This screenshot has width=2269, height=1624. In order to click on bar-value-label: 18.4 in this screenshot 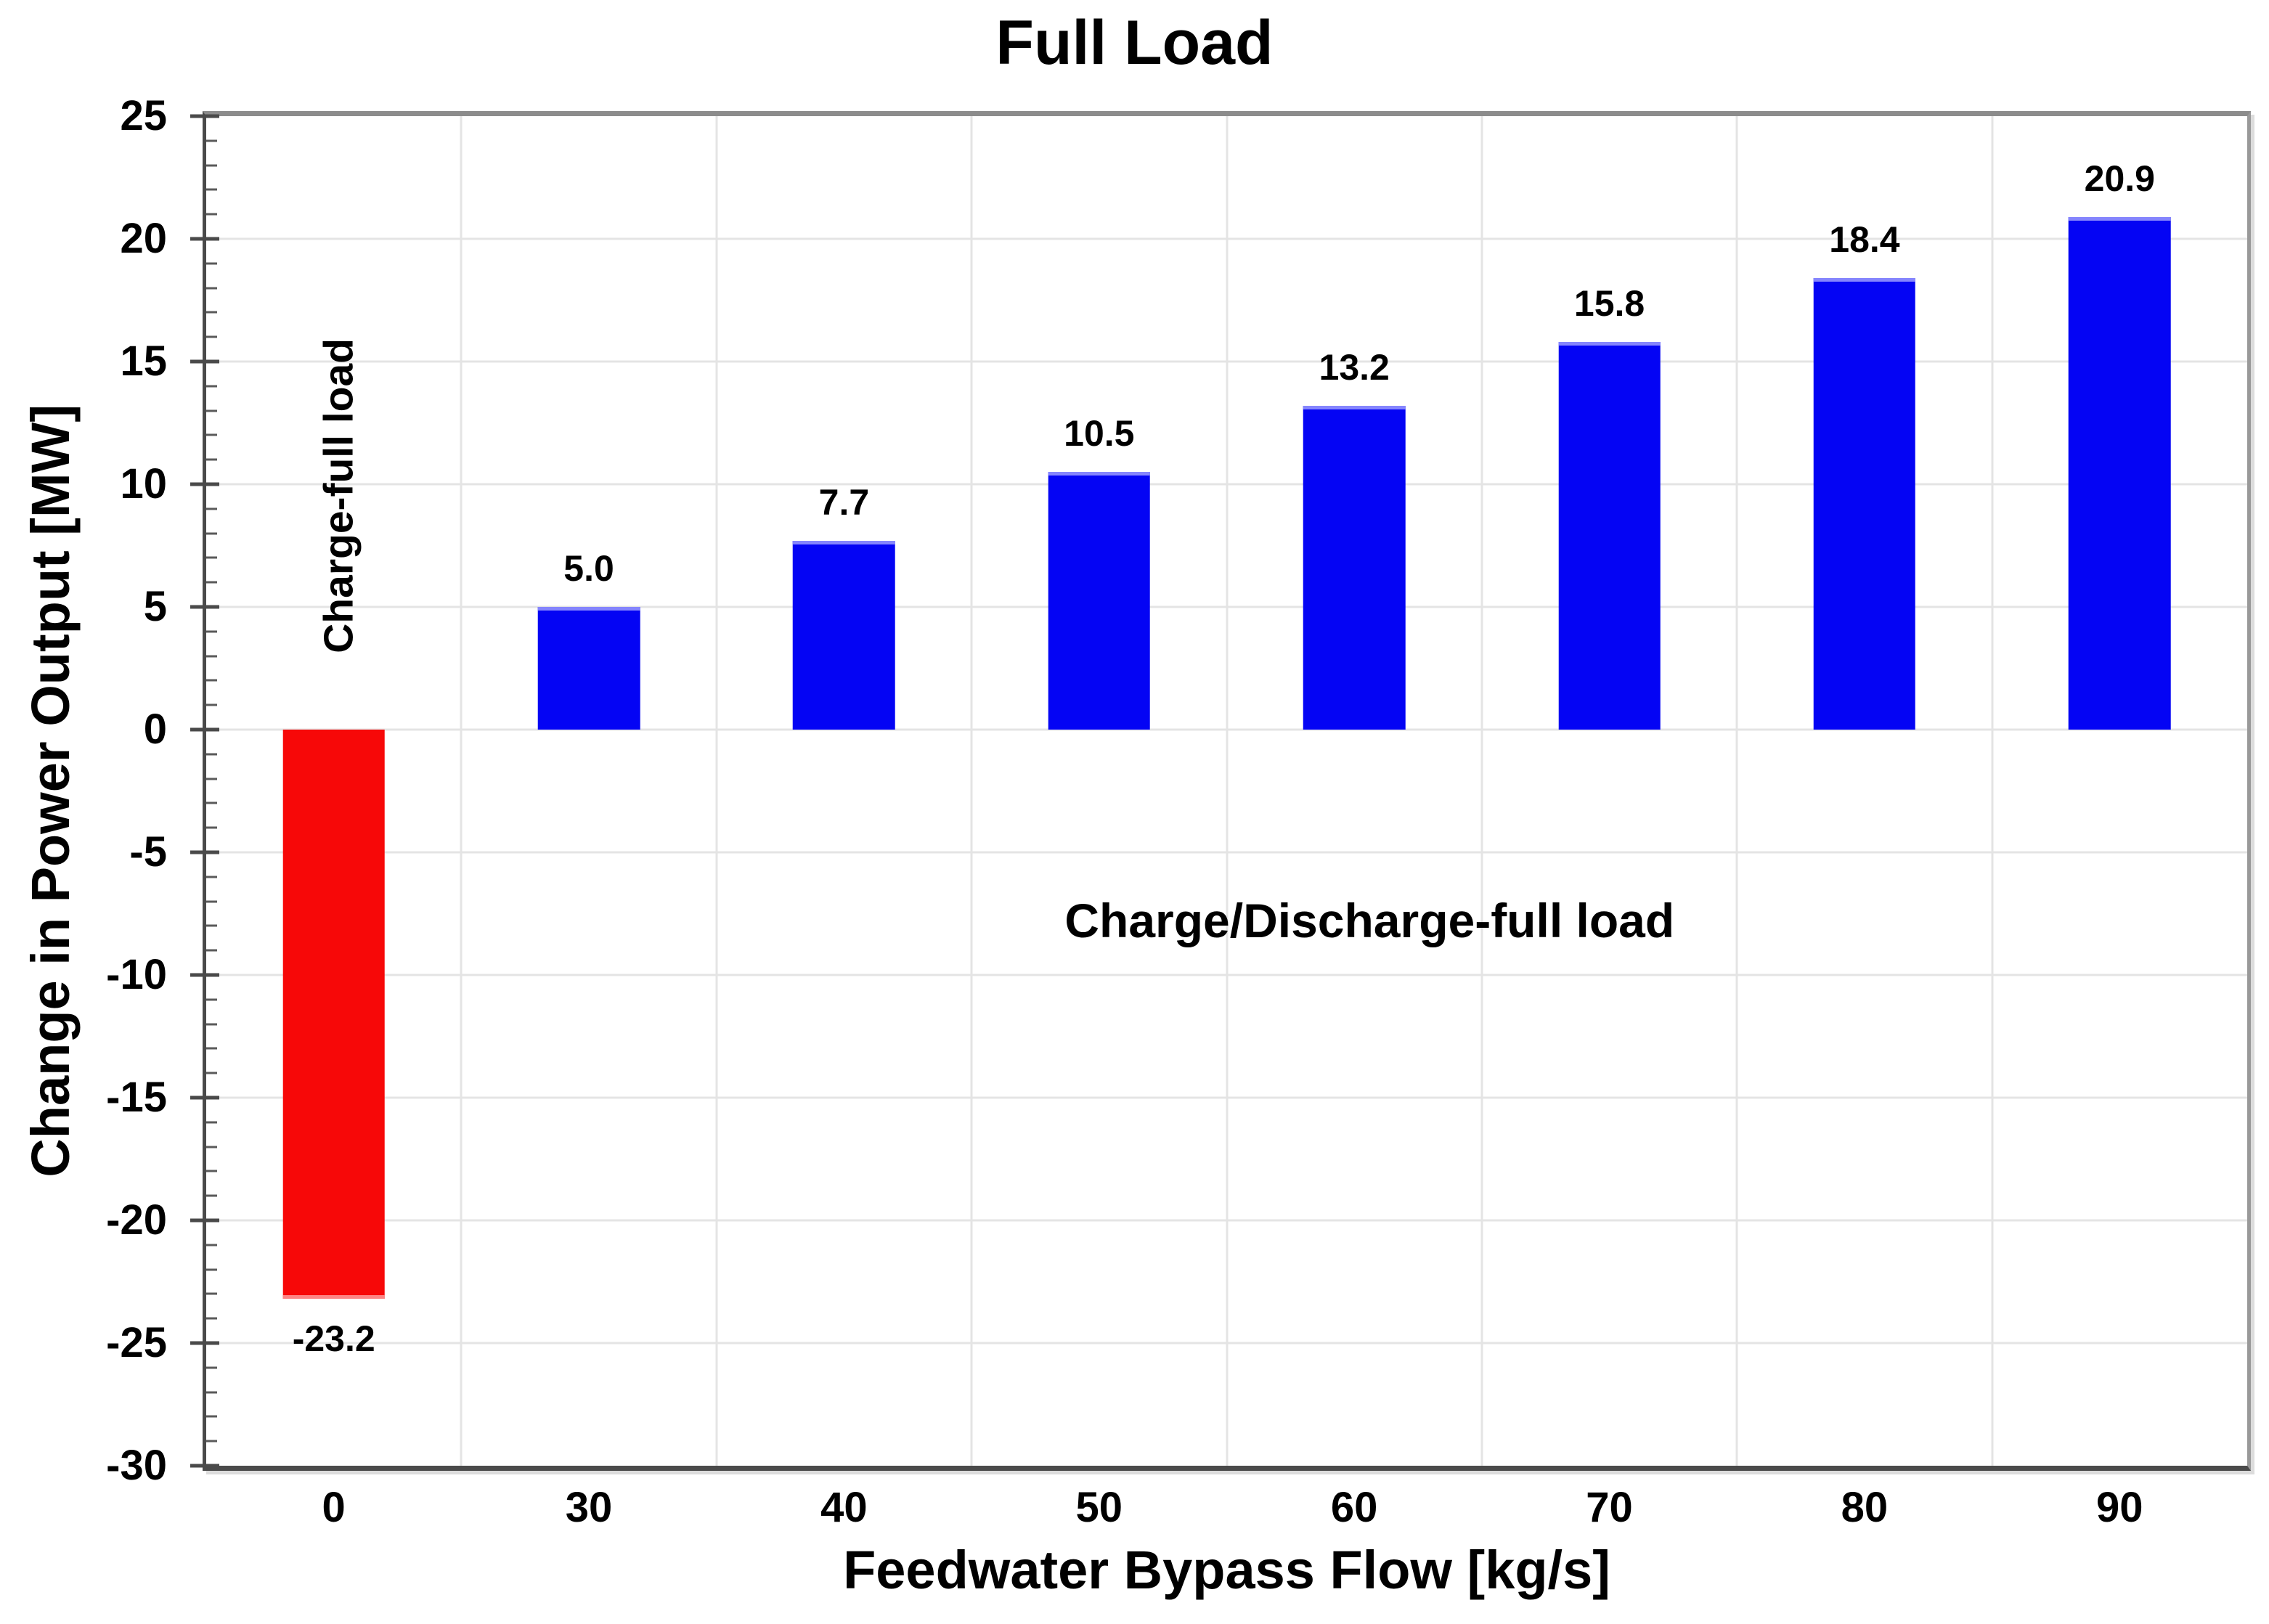, I will do `click(1864, 240)`.